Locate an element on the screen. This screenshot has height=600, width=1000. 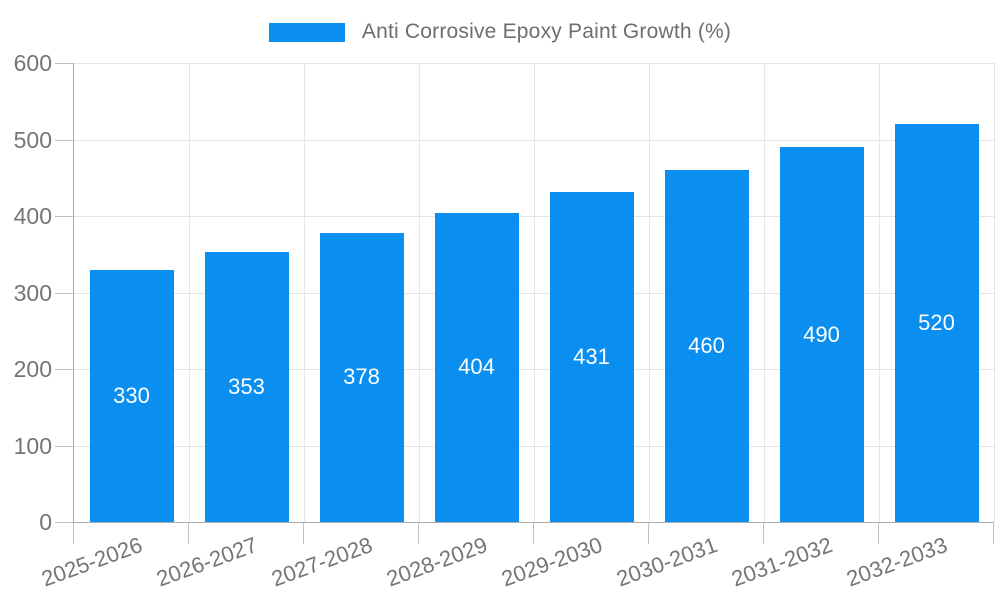
y-tick-label: 200 is located at coordinates (32, 369).